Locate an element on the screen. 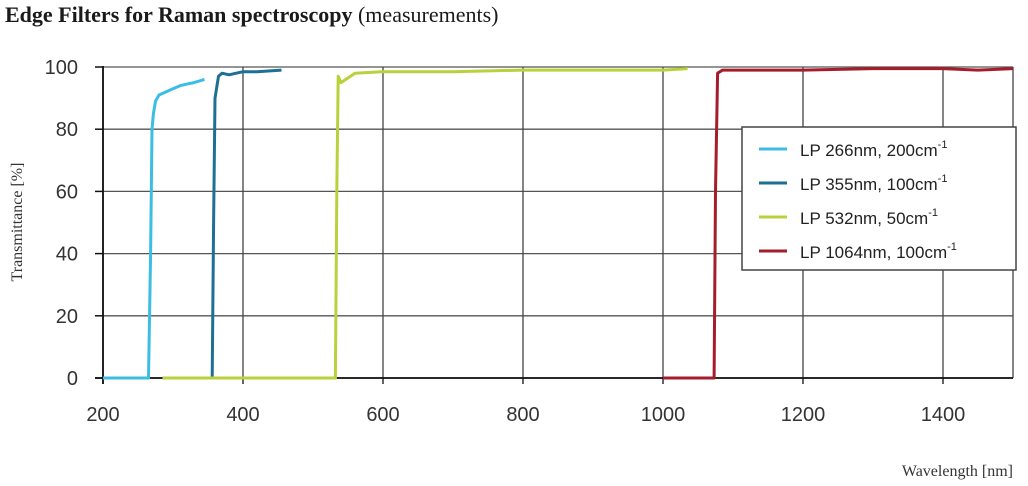 This screenshot has height=486, width=1028. x-tick-label: 400 is located at coordinates (242, 415).